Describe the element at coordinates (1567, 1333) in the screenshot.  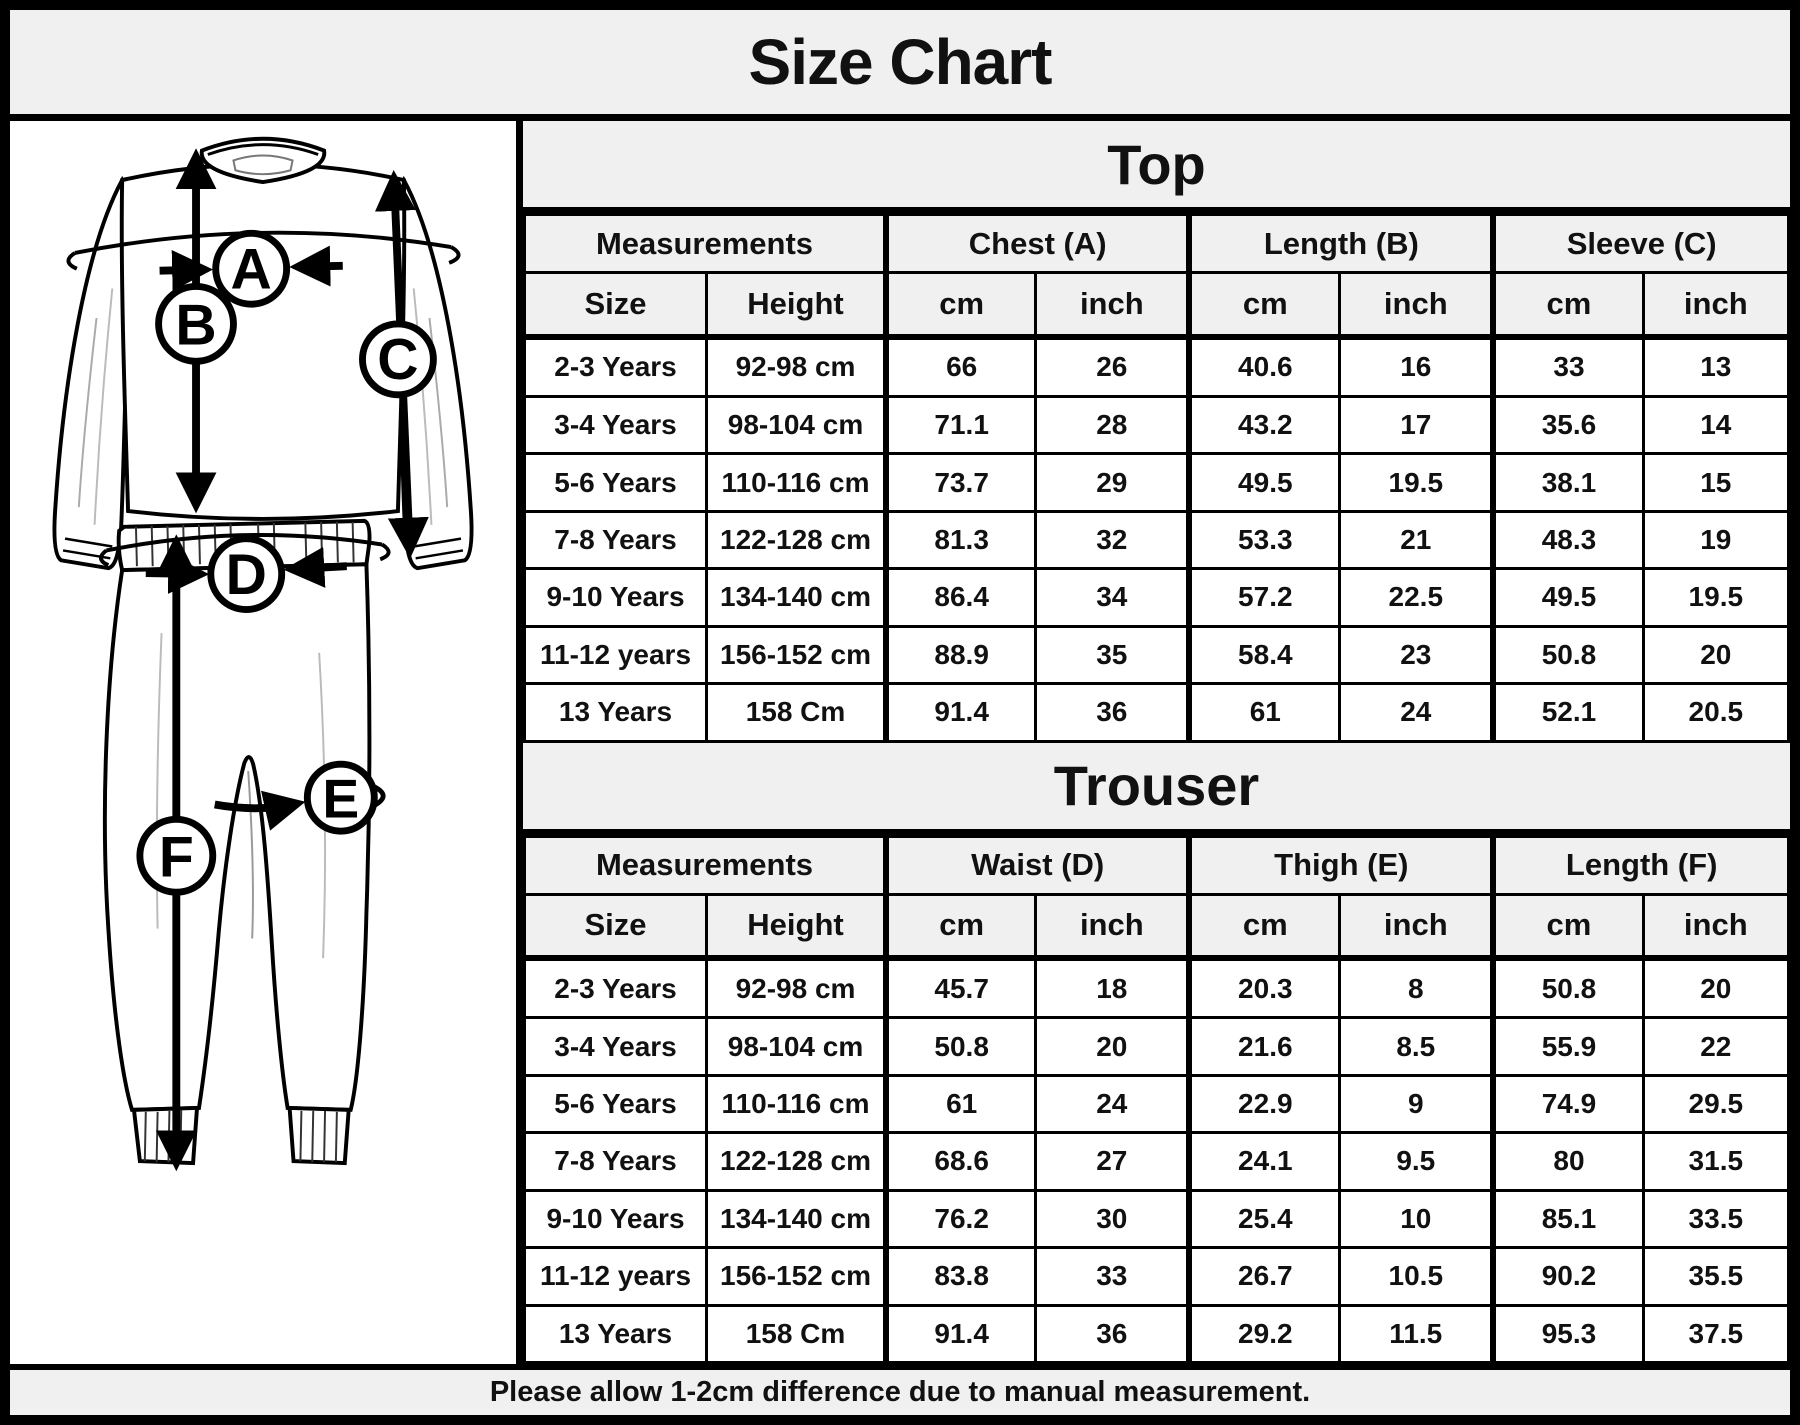
I see `value-cell: 95.3` at that location.